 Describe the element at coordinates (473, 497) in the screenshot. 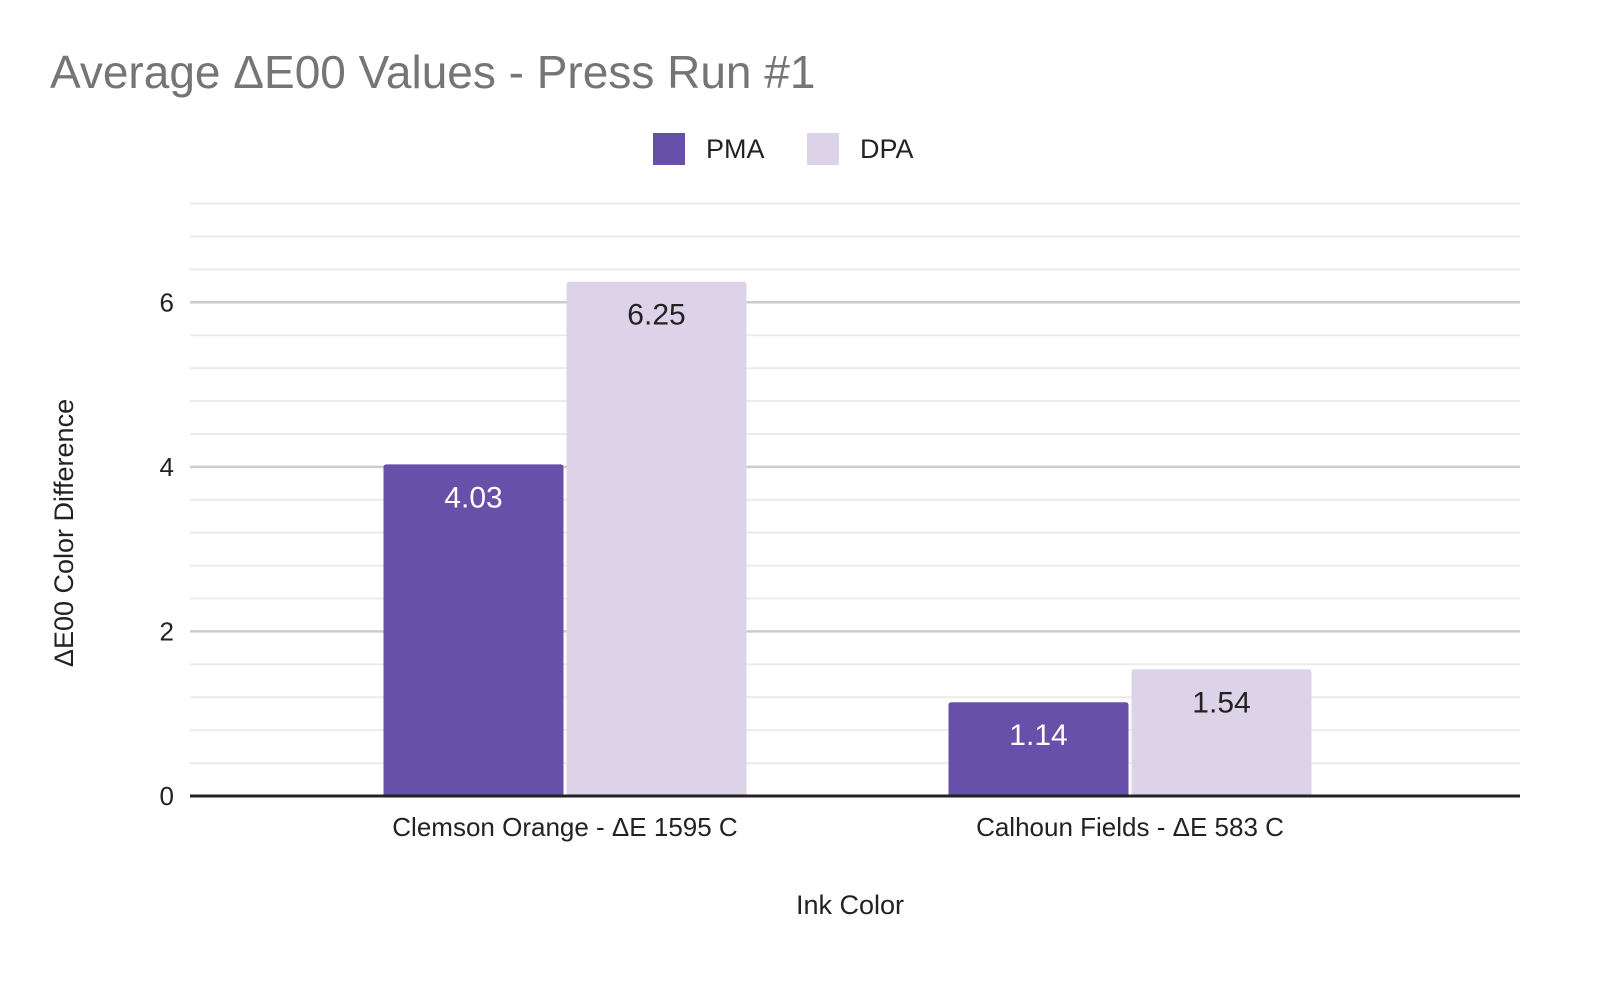

I see `data-label: 4.03` at that location.